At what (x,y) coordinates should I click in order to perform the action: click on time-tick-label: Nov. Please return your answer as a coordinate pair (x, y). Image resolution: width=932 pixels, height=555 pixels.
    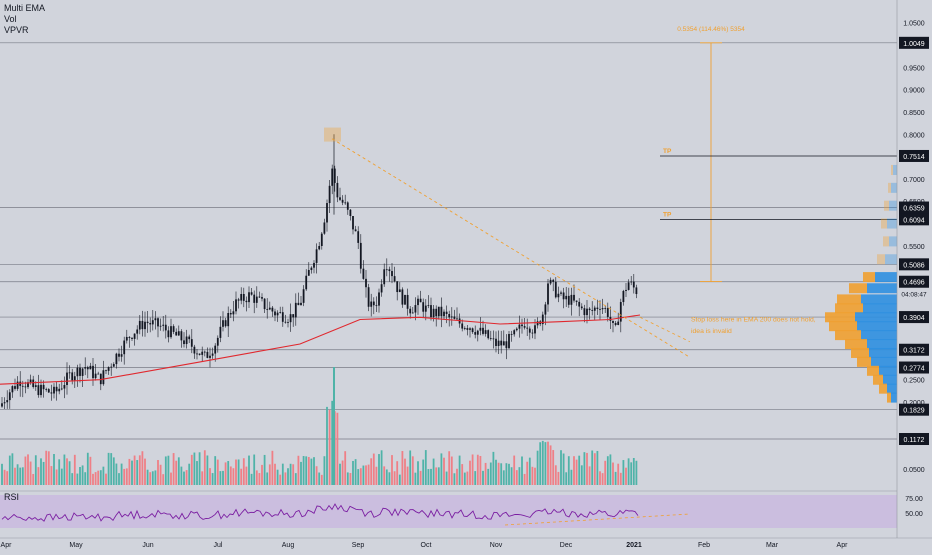
    Looking at the image, I should click on (496, 545).